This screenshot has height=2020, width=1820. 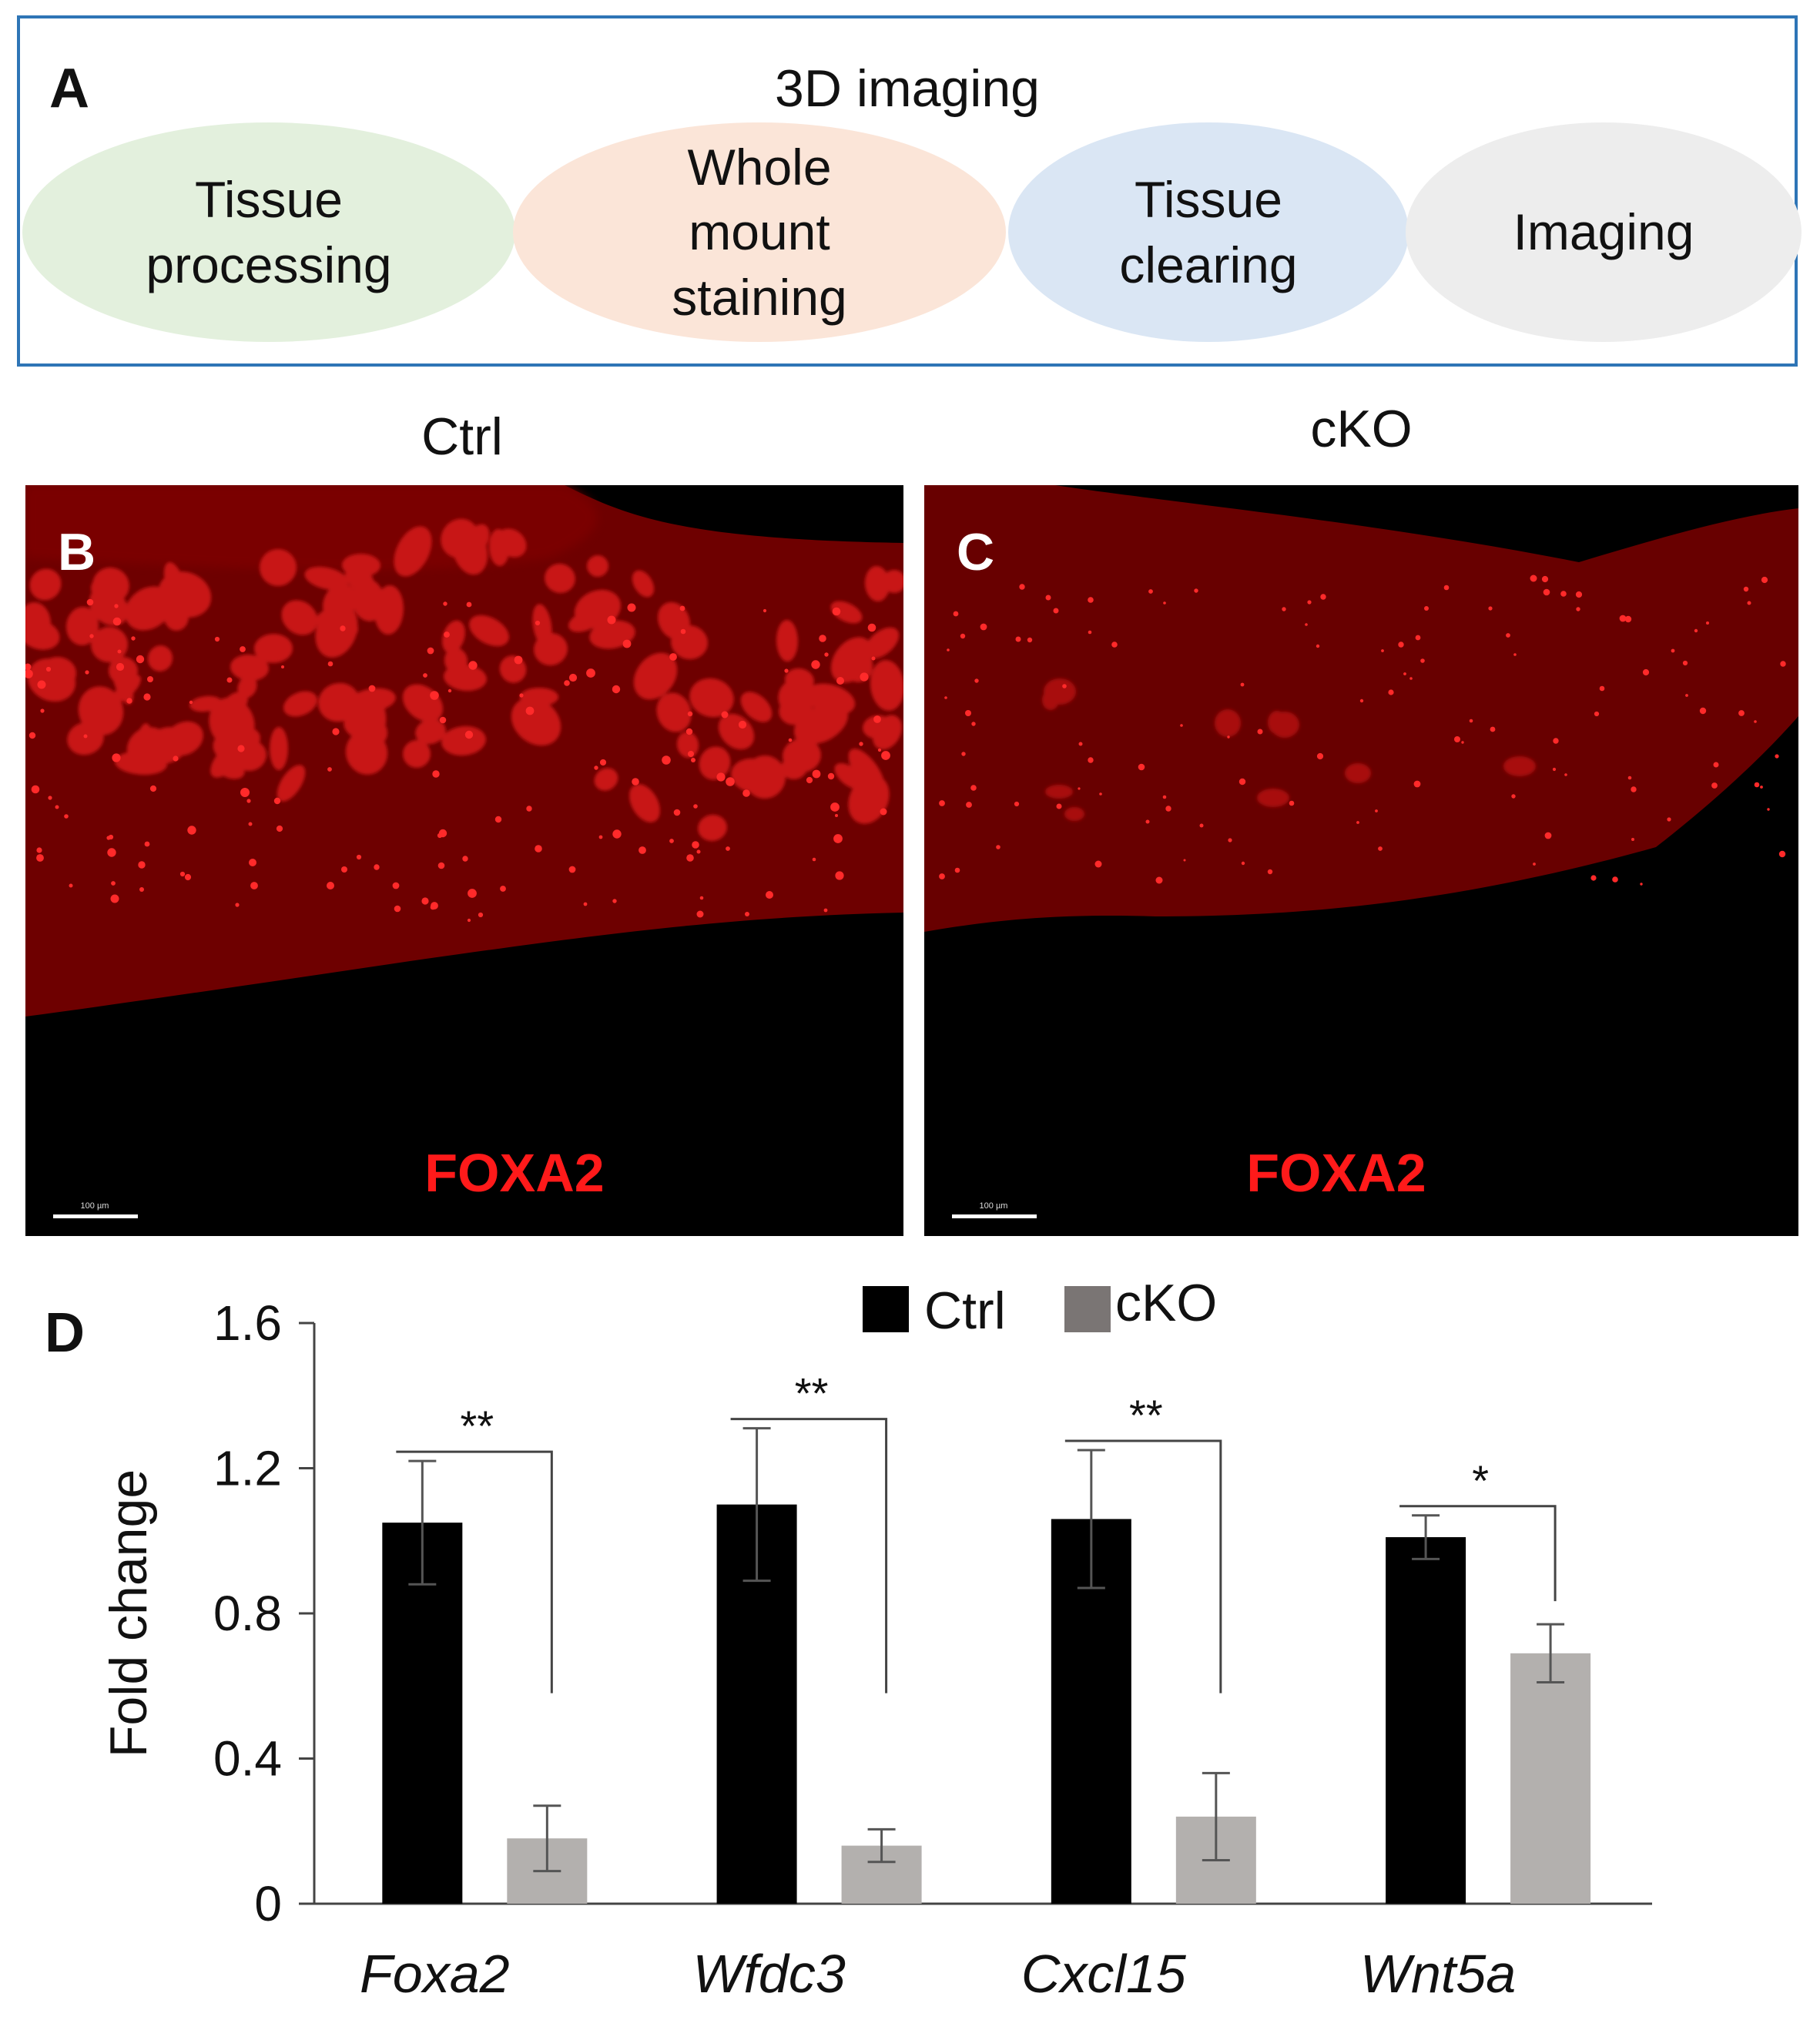 I want to click on significance-label: *, so click(x=1481, y=1480).